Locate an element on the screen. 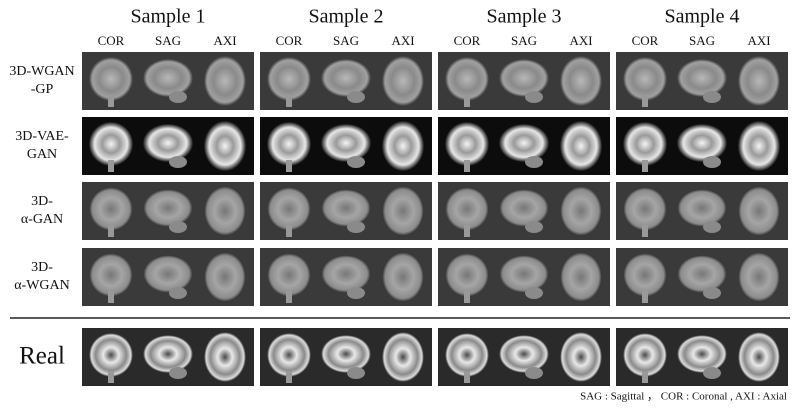 This screenshot has height=410, width=800. row-label: GAN is located at coordinates (42, 154).